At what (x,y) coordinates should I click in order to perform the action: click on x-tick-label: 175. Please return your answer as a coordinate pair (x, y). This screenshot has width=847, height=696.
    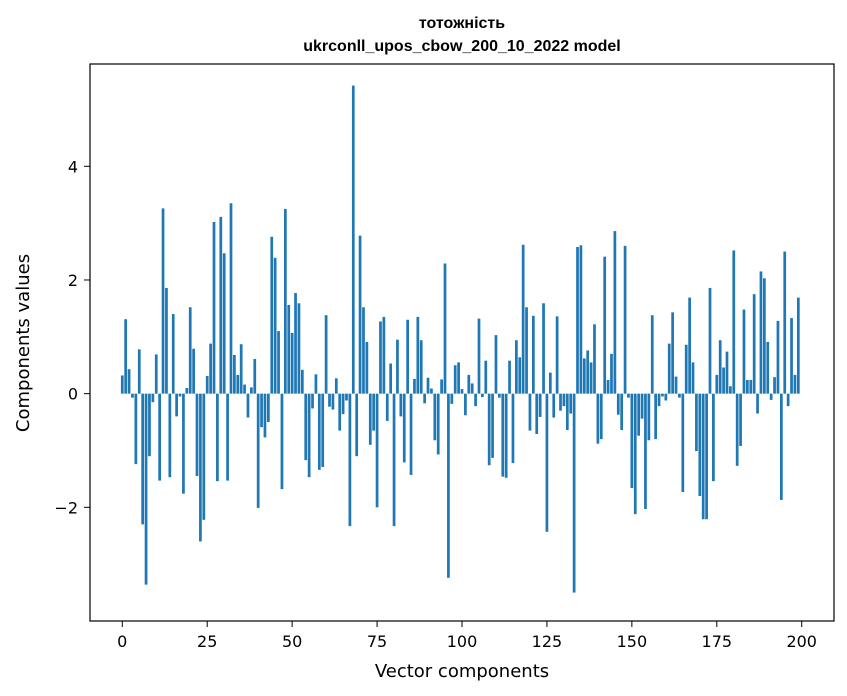
    Looking at the image, I should click on (717, 641).